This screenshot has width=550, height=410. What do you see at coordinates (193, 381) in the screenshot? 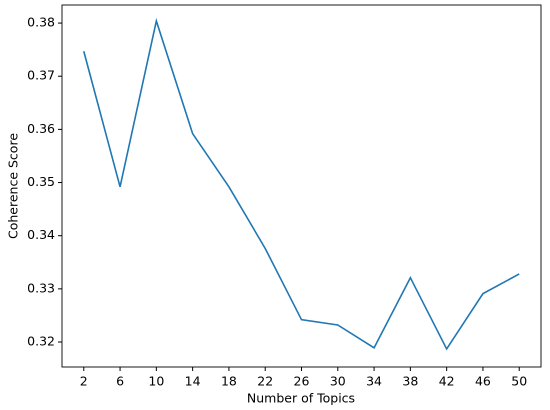
I see `x-tick-label: 14` at bounding box center [193, 381].